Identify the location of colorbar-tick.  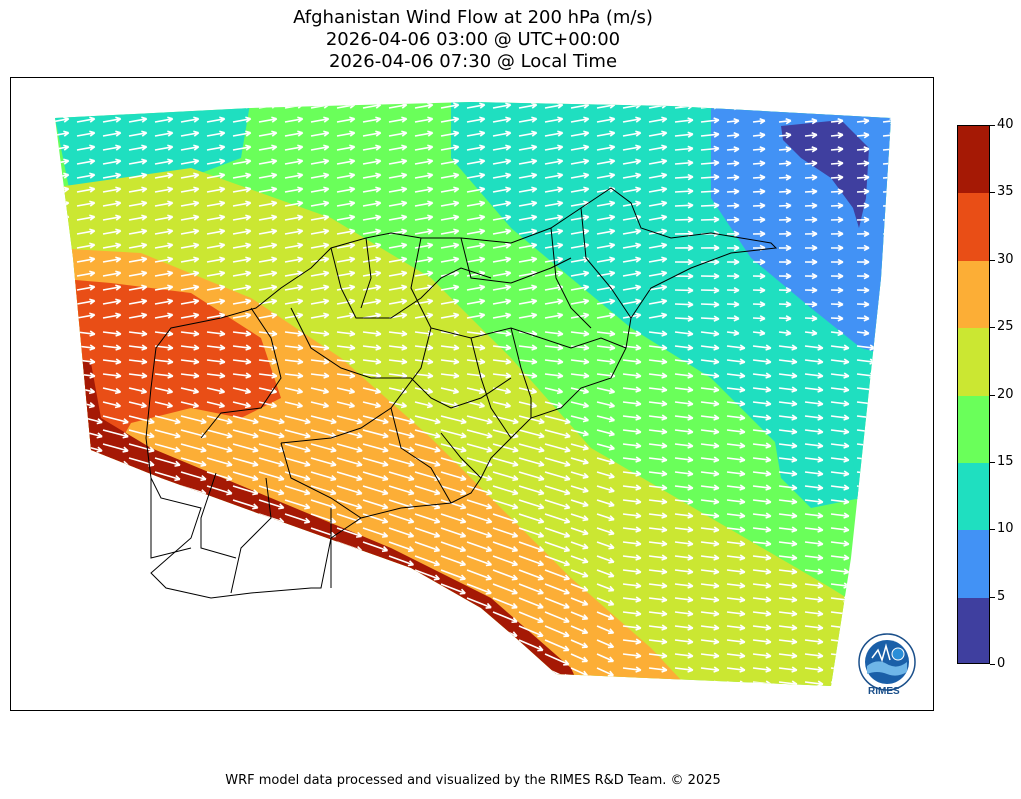
(992, 193).